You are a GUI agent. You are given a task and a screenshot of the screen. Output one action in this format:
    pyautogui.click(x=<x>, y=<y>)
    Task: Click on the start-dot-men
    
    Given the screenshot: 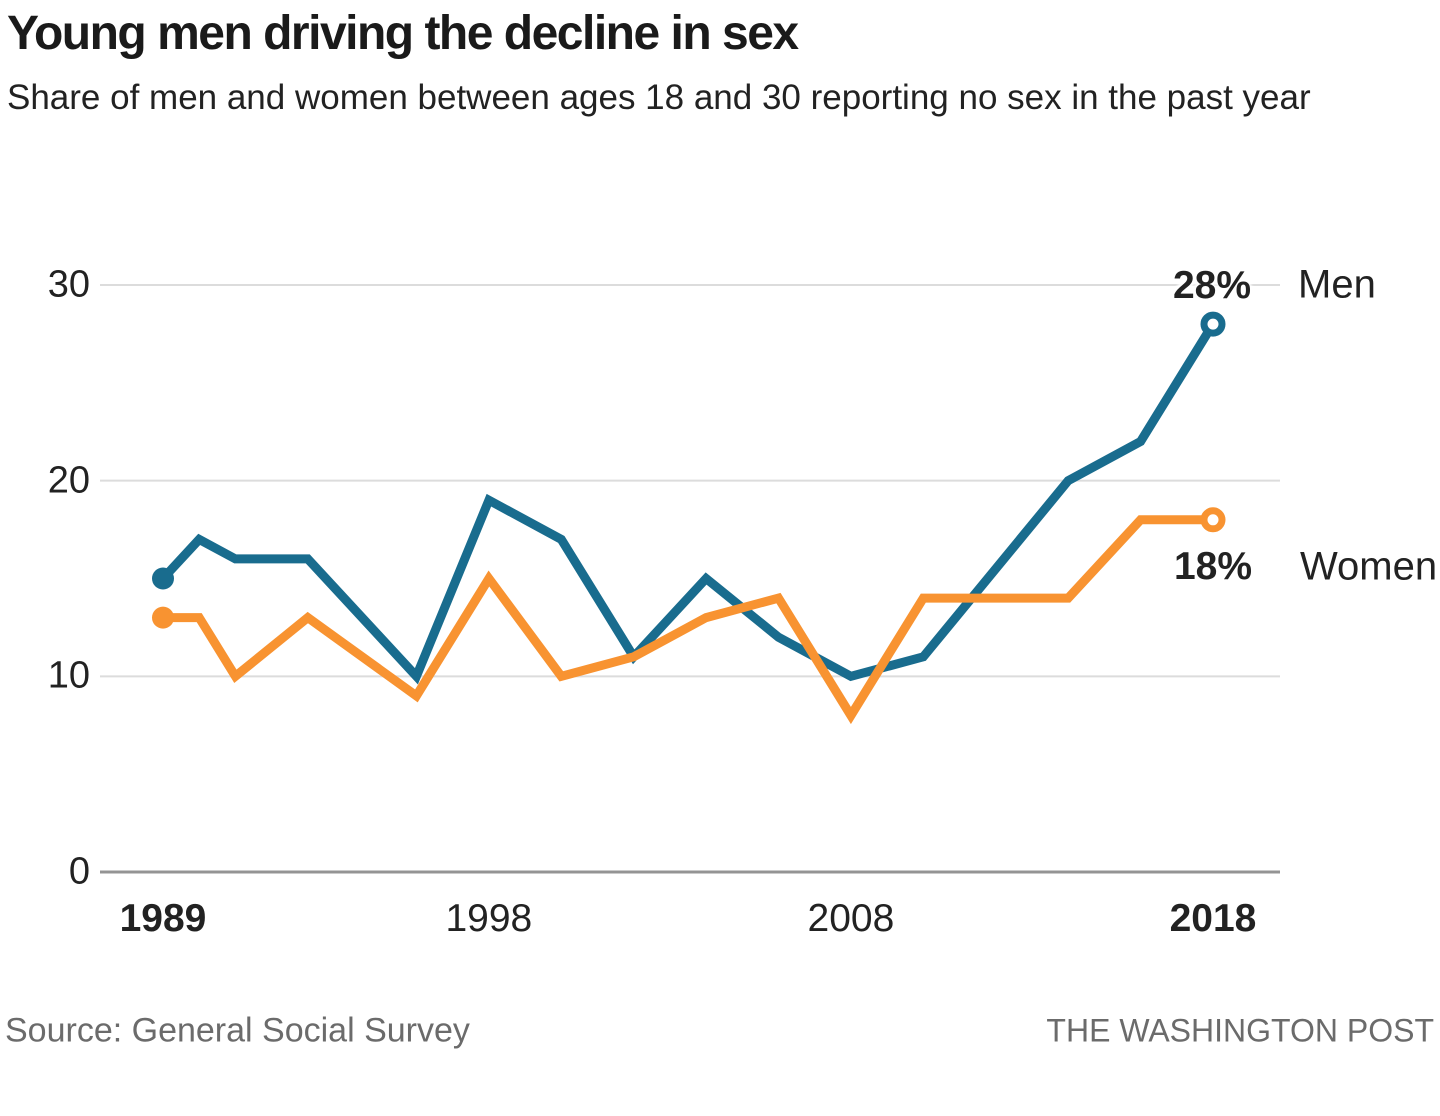 What is the action you would take?
    pyautogui.click(x=163, y=578)
    